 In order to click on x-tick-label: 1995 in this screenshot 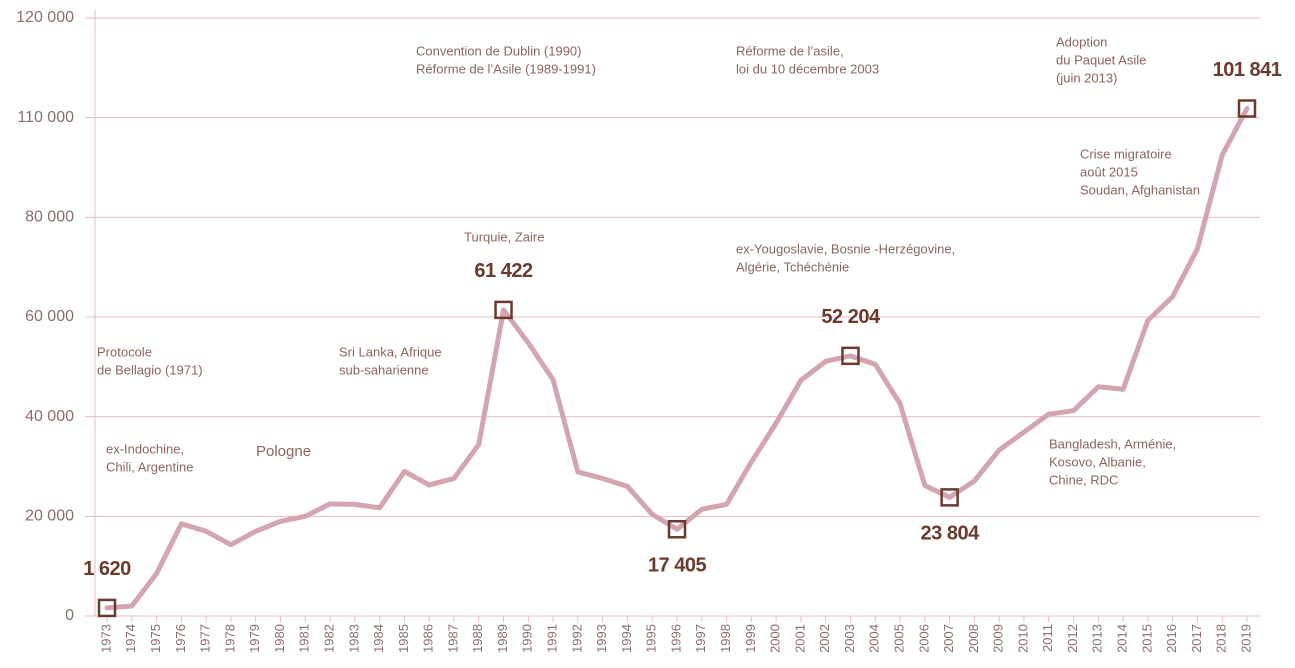, I will do `click(651, 638)`.